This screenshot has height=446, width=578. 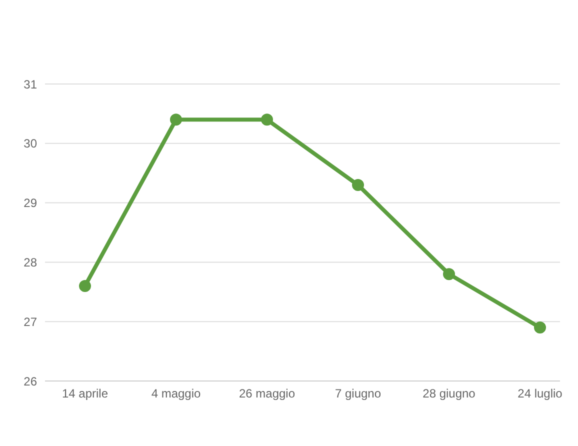 I want to click on x-tick-label: 26 maggio, so click(x=267, y=393).